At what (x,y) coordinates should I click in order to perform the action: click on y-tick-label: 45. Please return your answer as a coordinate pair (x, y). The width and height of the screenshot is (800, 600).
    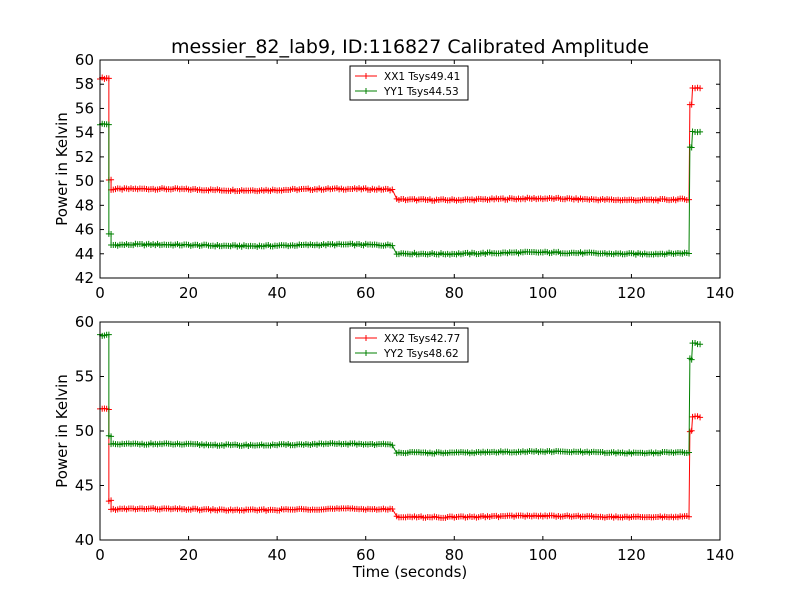
    Looking at the image, I should click on (84, 486).